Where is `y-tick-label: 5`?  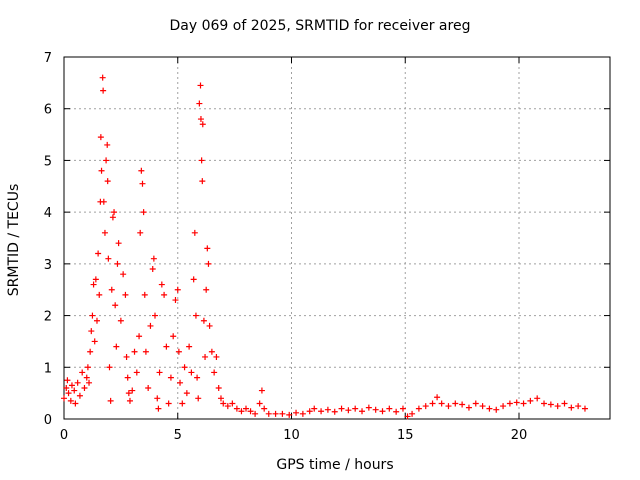 y-tick-label: 5 is located at coordinates (48, 161).